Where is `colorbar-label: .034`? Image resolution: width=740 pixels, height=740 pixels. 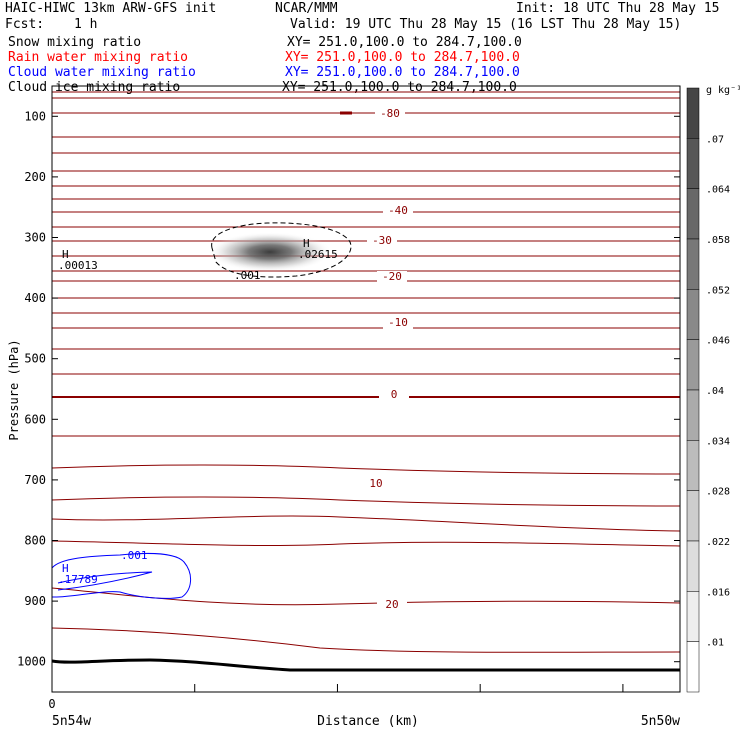 colorbar-label: .034 is located at coordinates (718, 441).